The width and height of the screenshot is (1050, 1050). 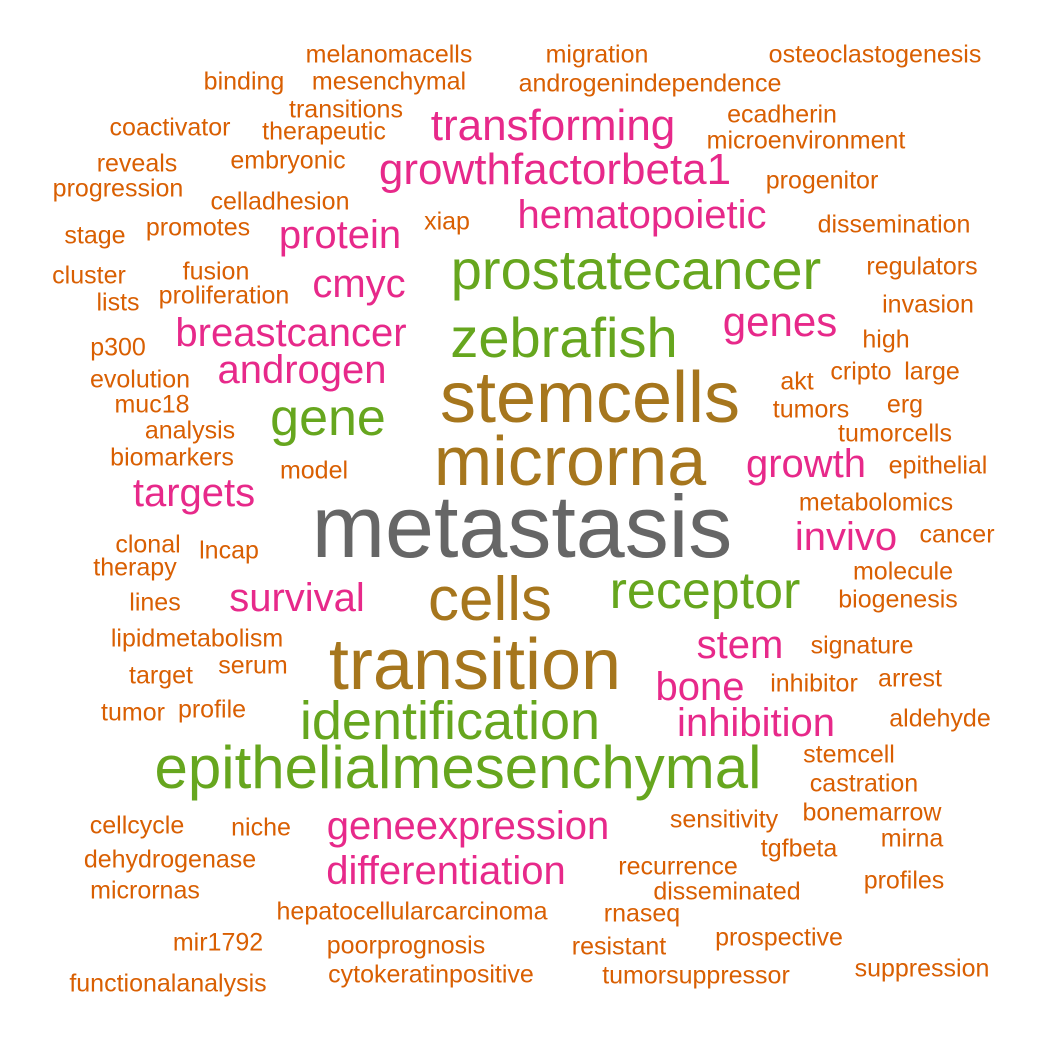 What do you see at coordinates (642, 913) in the screenshot?
I see `word-rnaseq: rnaseq` at bounding box center [642, 913].